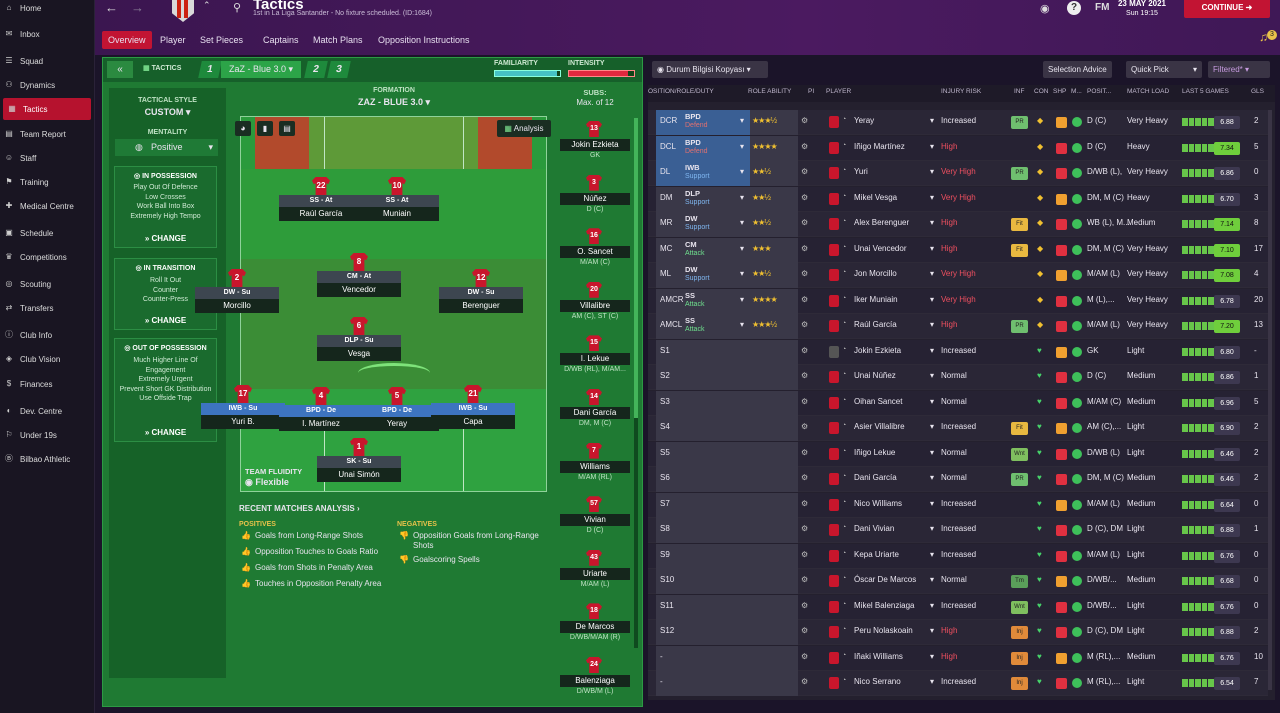 The image size is (1280, 713). I want to click on player-name-cell: Kepa Uriarte, so click(876, 554).